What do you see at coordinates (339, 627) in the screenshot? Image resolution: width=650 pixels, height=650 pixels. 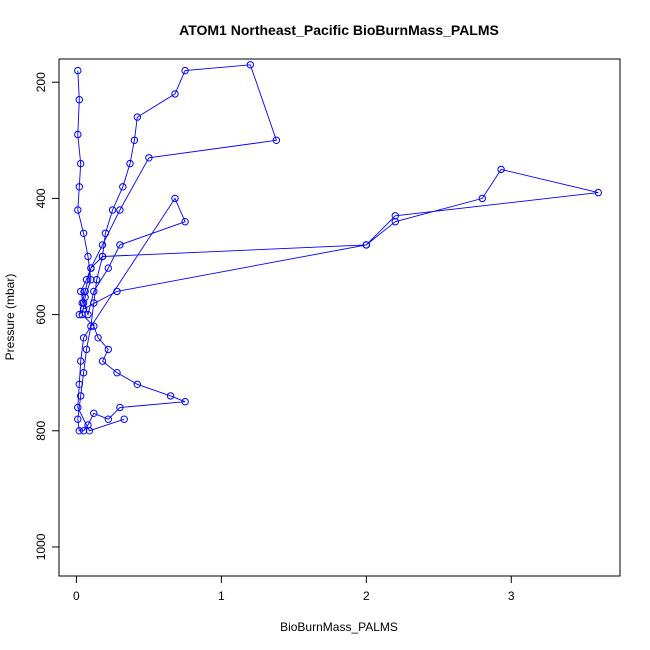 I see `x-axis-label: BioBurnMass_PALMS` at bounding box center [339, 627].